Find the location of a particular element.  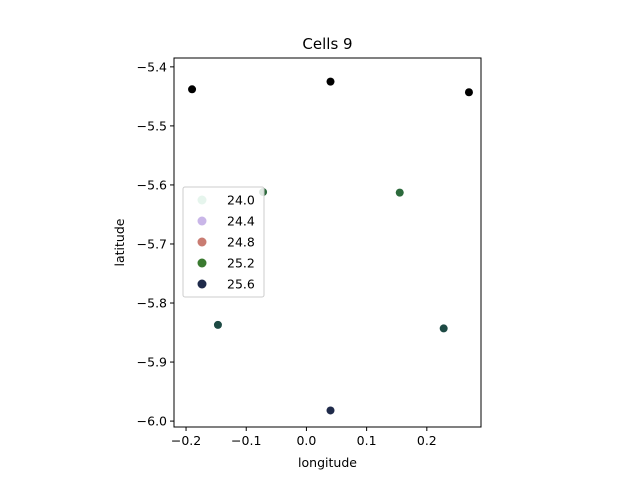

legend-label: 25.2 is located at coordinates (241, 263).